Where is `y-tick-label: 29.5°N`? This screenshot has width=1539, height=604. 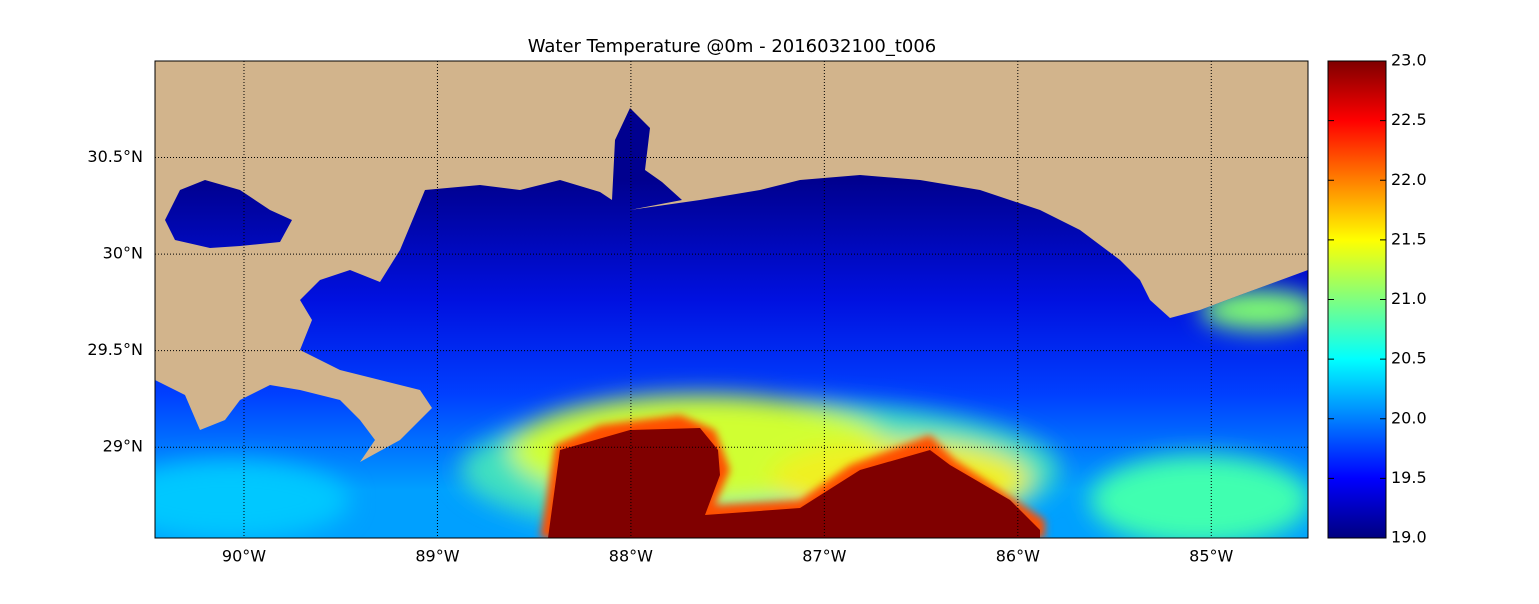 y-tick-label: 29.5°N is located at coordinates (115, 349).